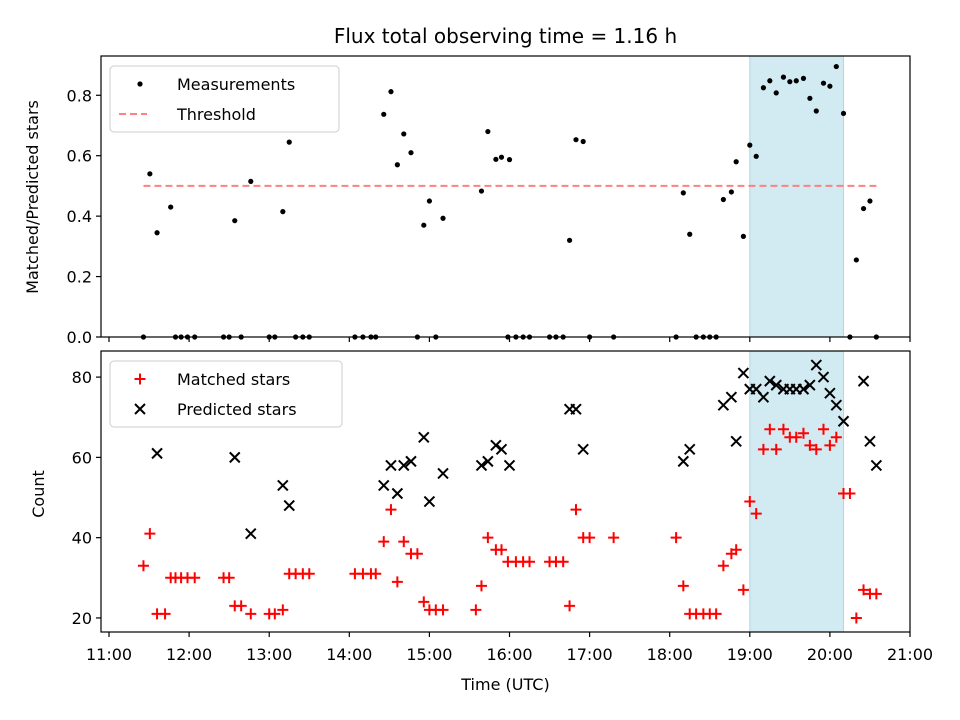  I want to click on y-tick-label: 0.4, so click(79, 216).